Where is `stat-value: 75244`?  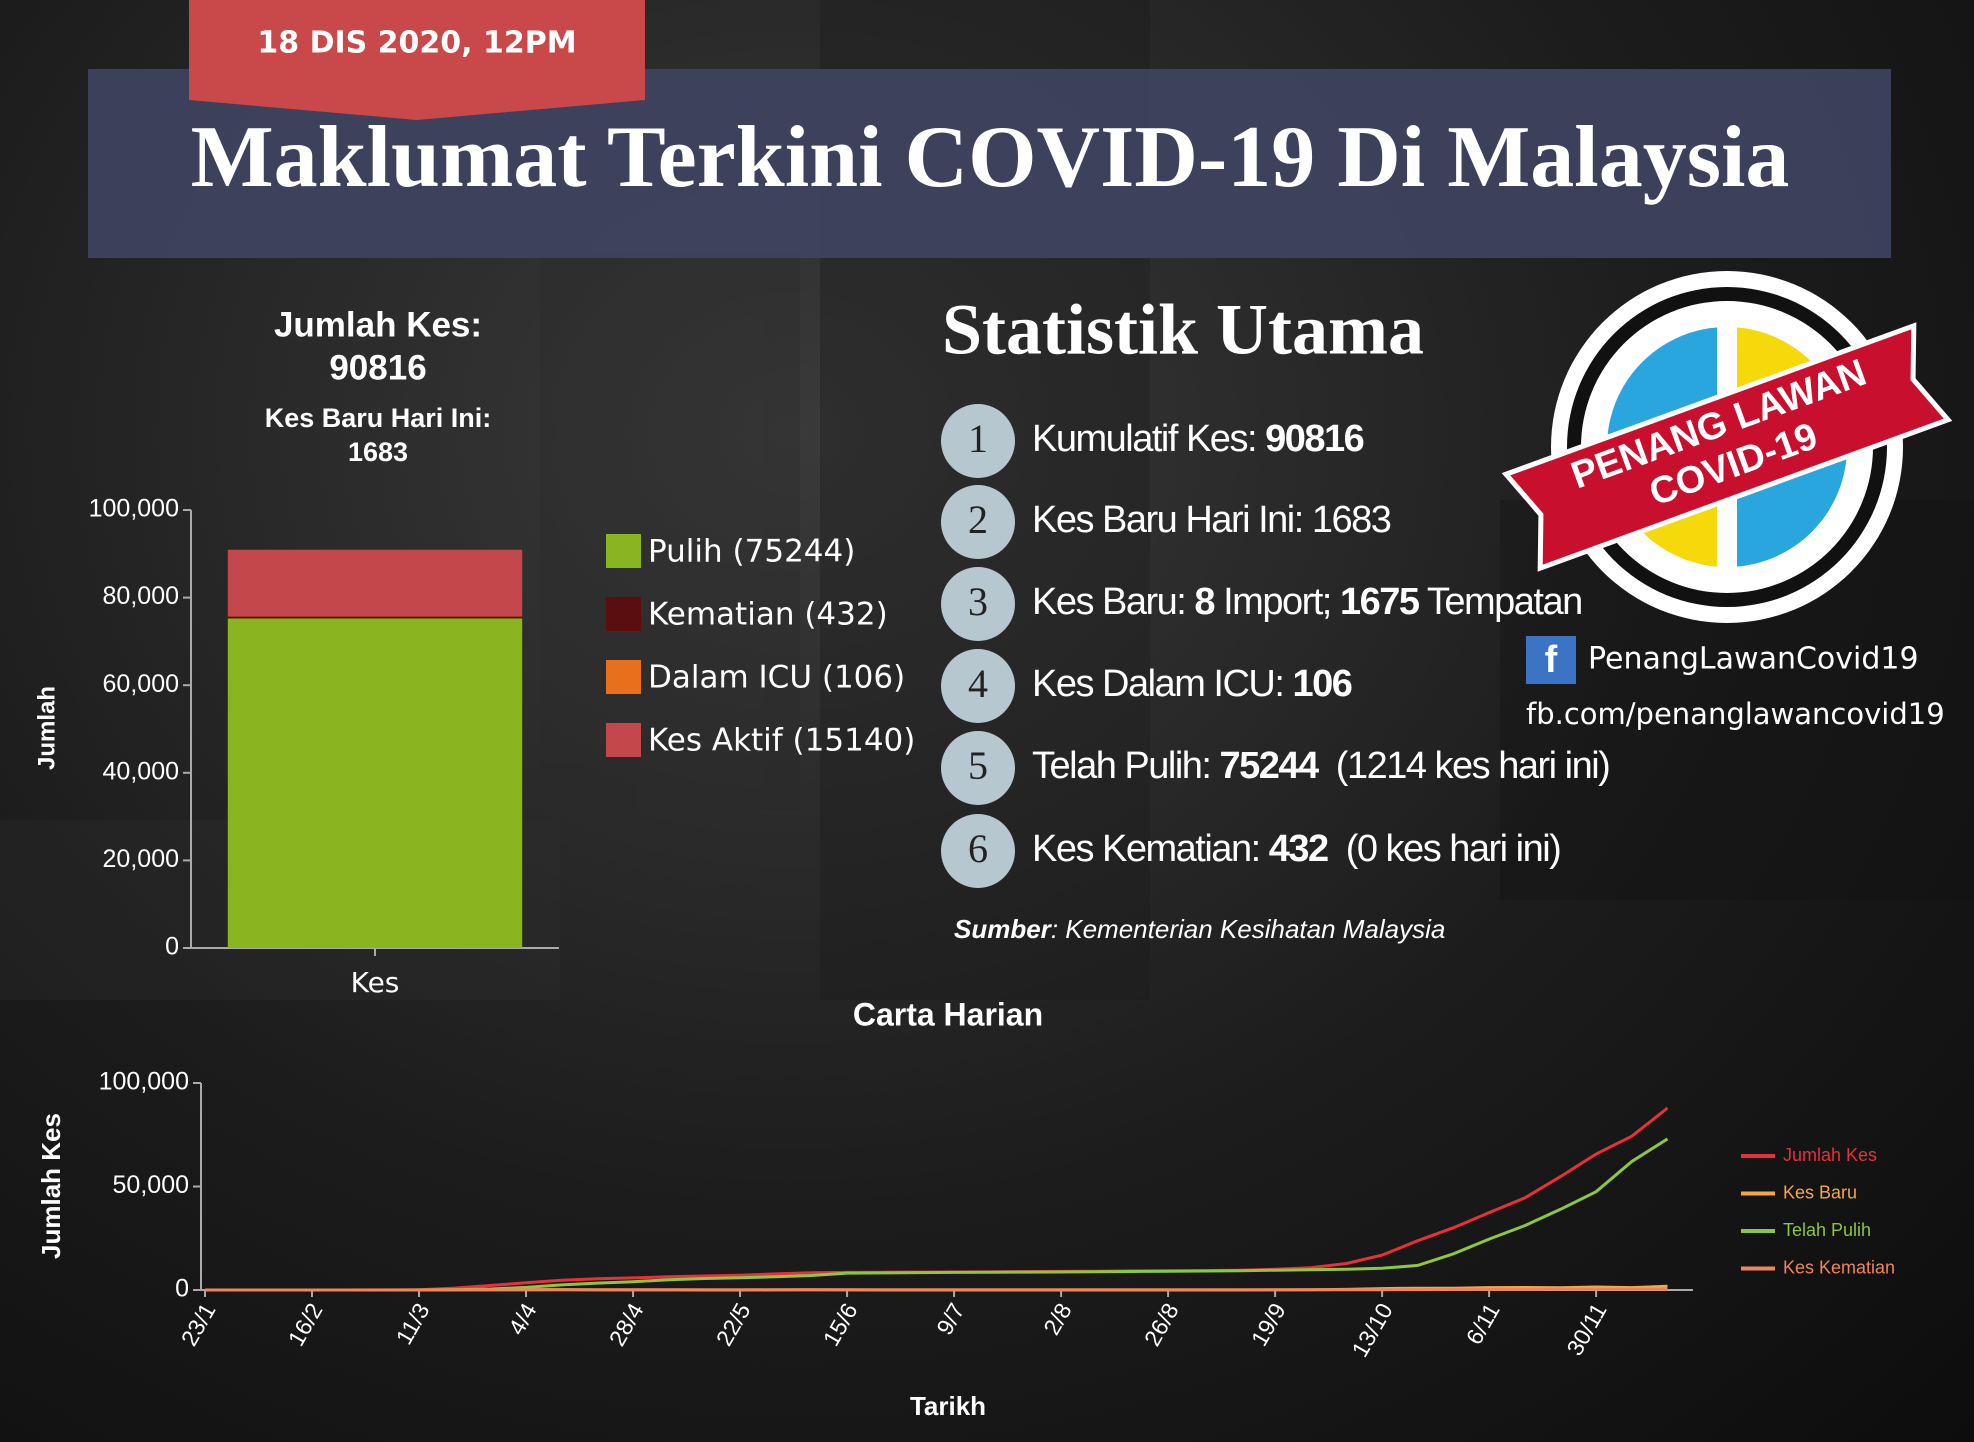 stat-value: 75244 is located at coordinates (1270, 766).